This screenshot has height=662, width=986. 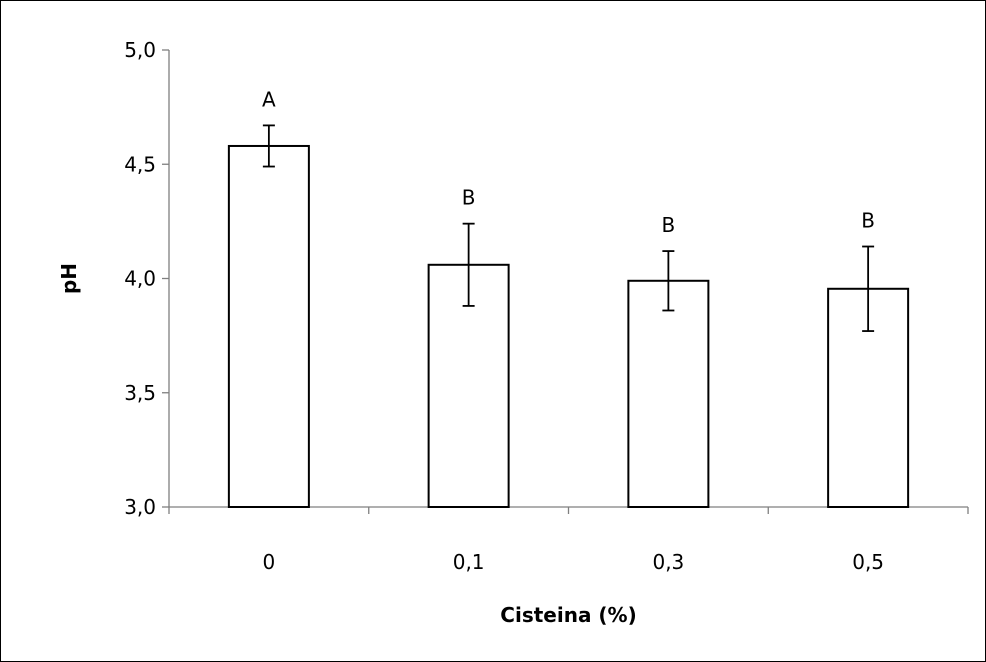 What do you see at coordinates (140, 50) in the screenshot?
I see `y-tick-label: 5,0` at bounding box center [140, 50].